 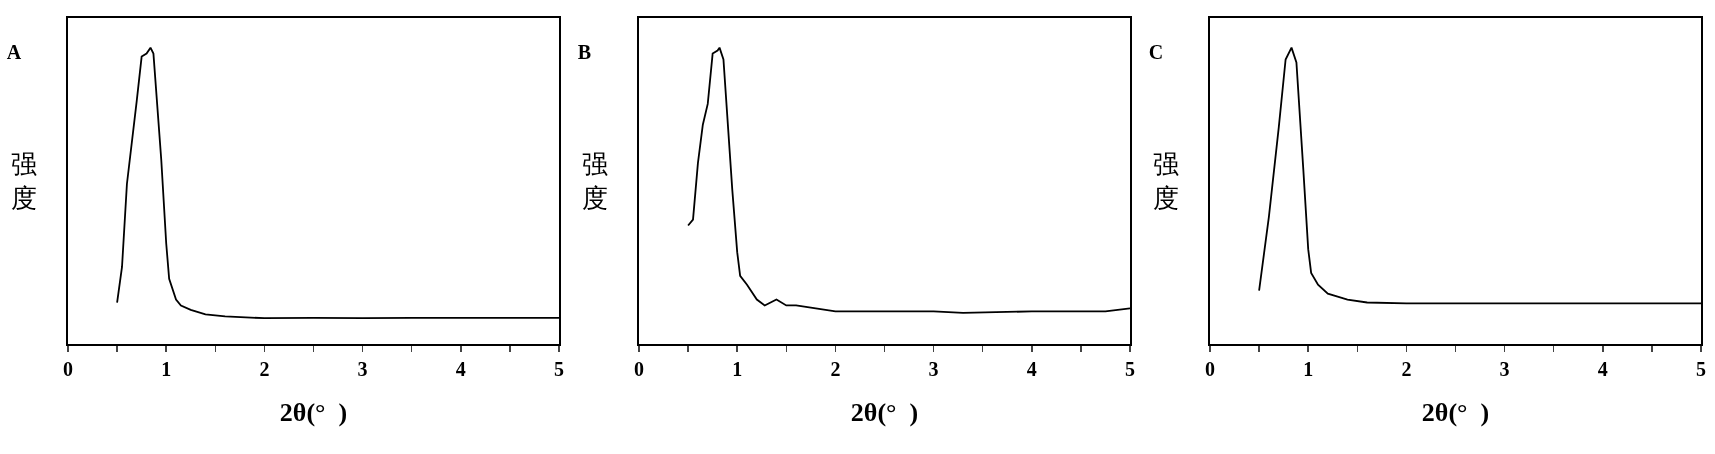 I want to click on chart-title: A, so click(x=14, y=52).